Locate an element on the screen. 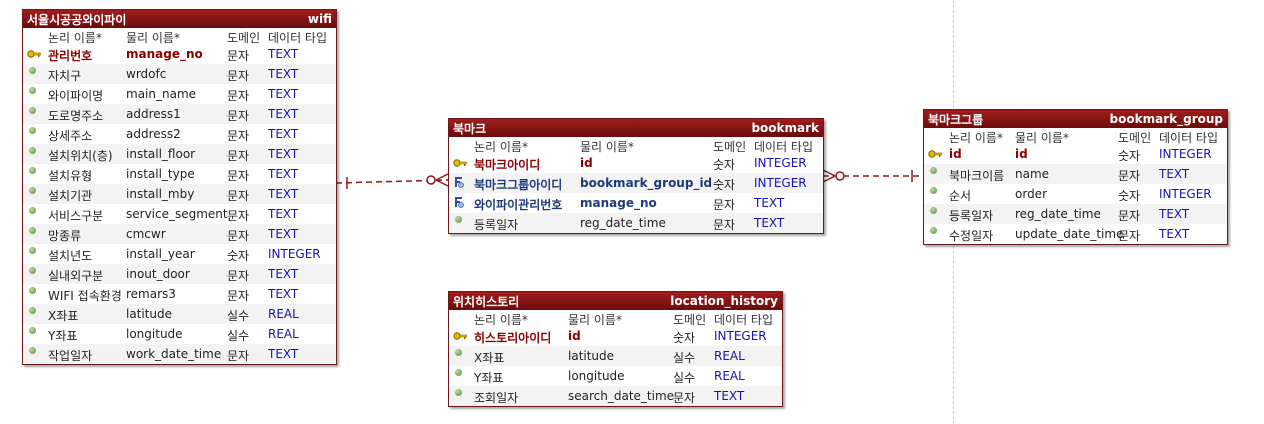 This screenshot has height=424, width=1264. attr-logical: 설치위치(층) is located at coordinates (80, 156).